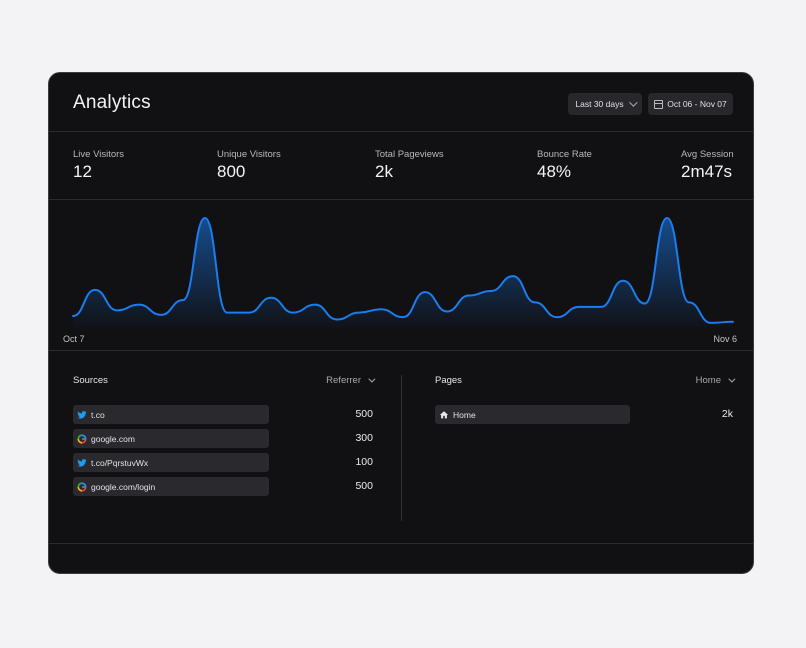 The height and width of the screenshot is (648, 806). What do you see at coordinates (249, 165) in the screenshot?
I see `stat-unique-visitors: Unique Visitors 800` at bounding box center [249, 165].